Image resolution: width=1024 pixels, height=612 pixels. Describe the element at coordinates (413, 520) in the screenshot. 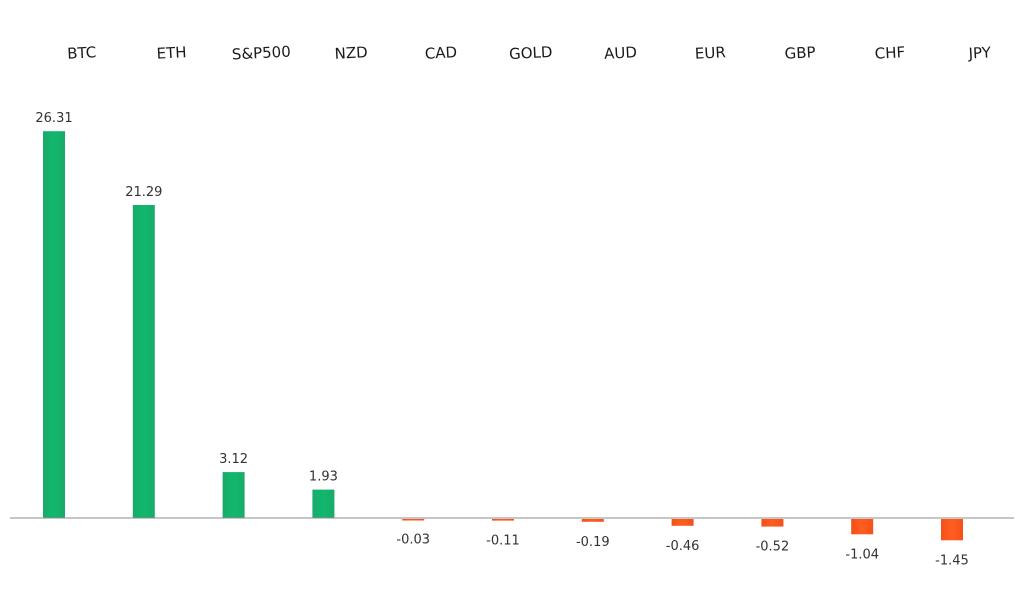

I see `bar-cad` at that location.